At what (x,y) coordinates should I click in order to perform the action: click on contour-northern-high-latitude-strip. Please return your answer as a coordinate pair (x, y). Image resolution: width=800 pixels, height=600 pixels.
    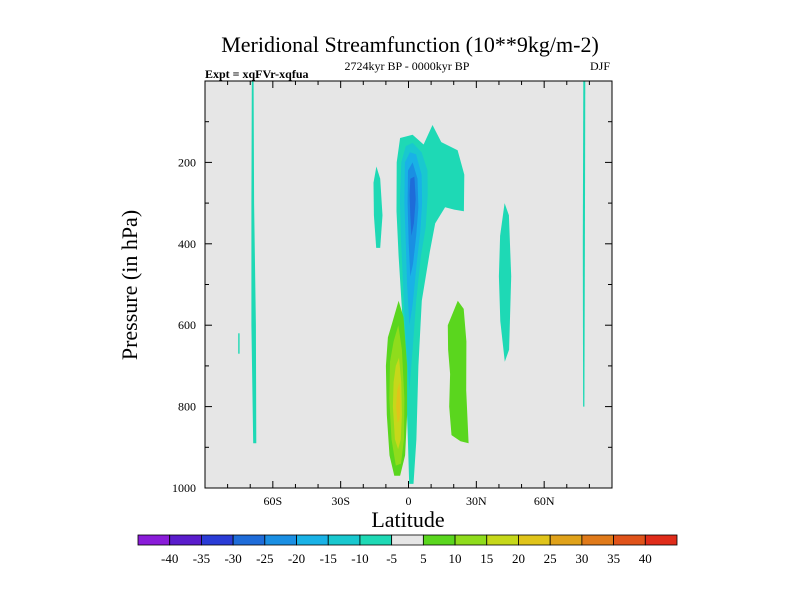
    Looking at the image, I should click on (584, 244).